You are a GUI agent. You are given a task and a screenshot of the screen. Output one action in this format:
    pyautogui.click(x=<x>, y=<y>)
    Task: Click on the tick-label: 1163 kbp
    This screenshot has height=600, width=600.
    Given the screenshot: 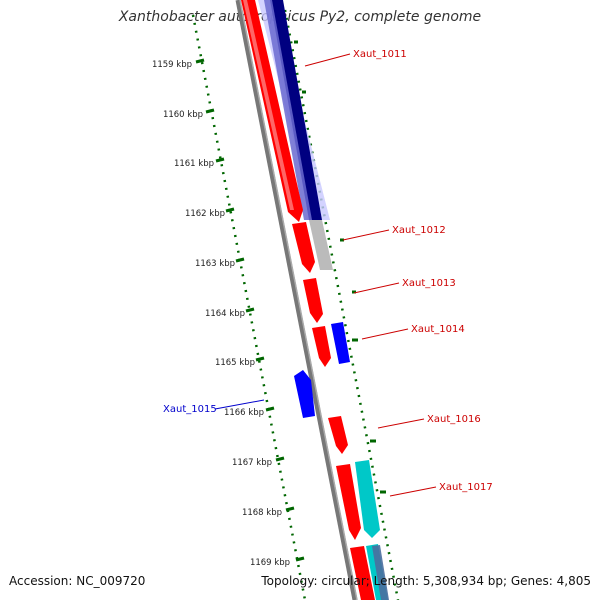 What is the action you would take?
    pyautogui.click(x=215, y=264)
    